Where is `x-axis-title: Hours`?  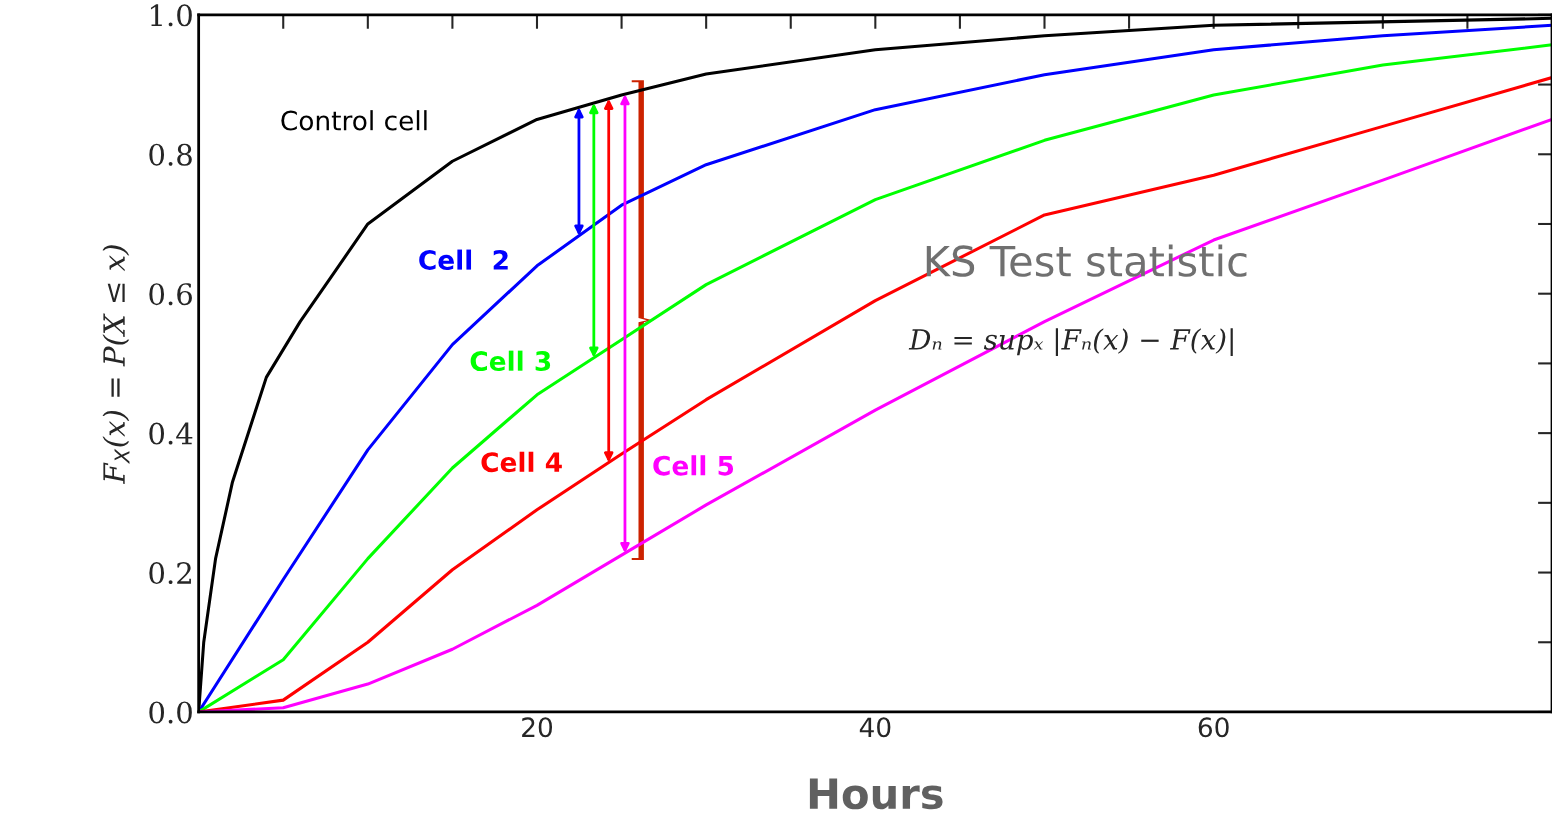 x-axis-title: Hours is located at coordinates (876, 794).